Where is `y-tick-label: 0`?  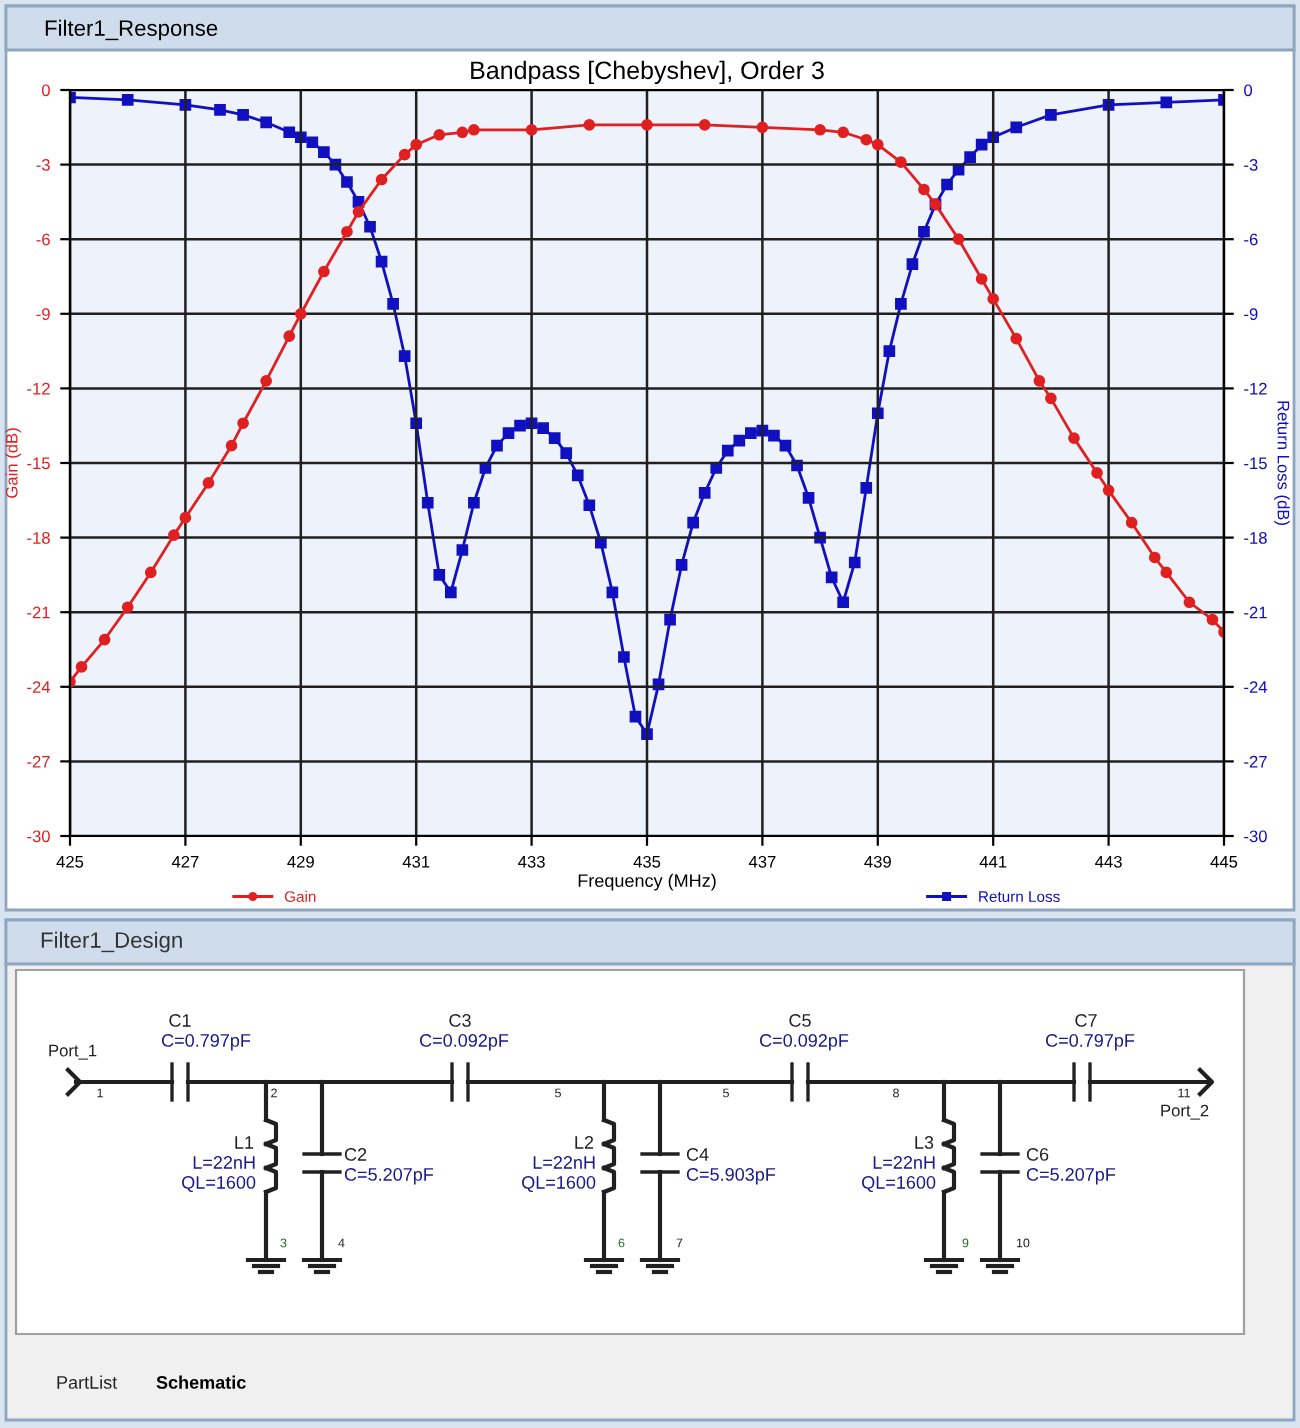
y-tick-label: 0 is located at coordinates (45, 90).